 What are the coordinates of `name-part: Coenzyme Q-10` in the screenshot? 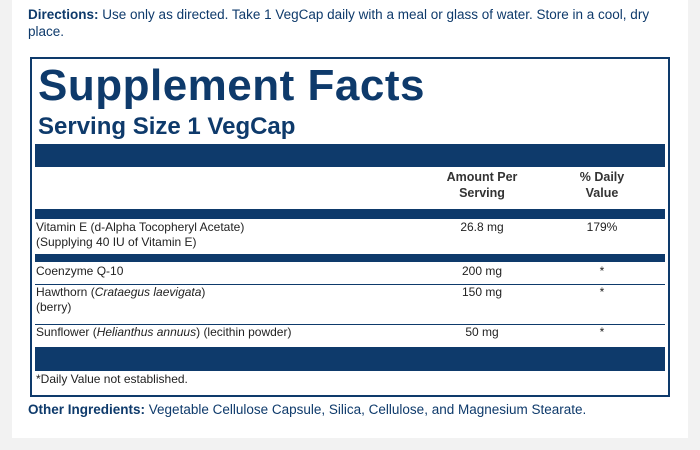 It's located at (80, 271).